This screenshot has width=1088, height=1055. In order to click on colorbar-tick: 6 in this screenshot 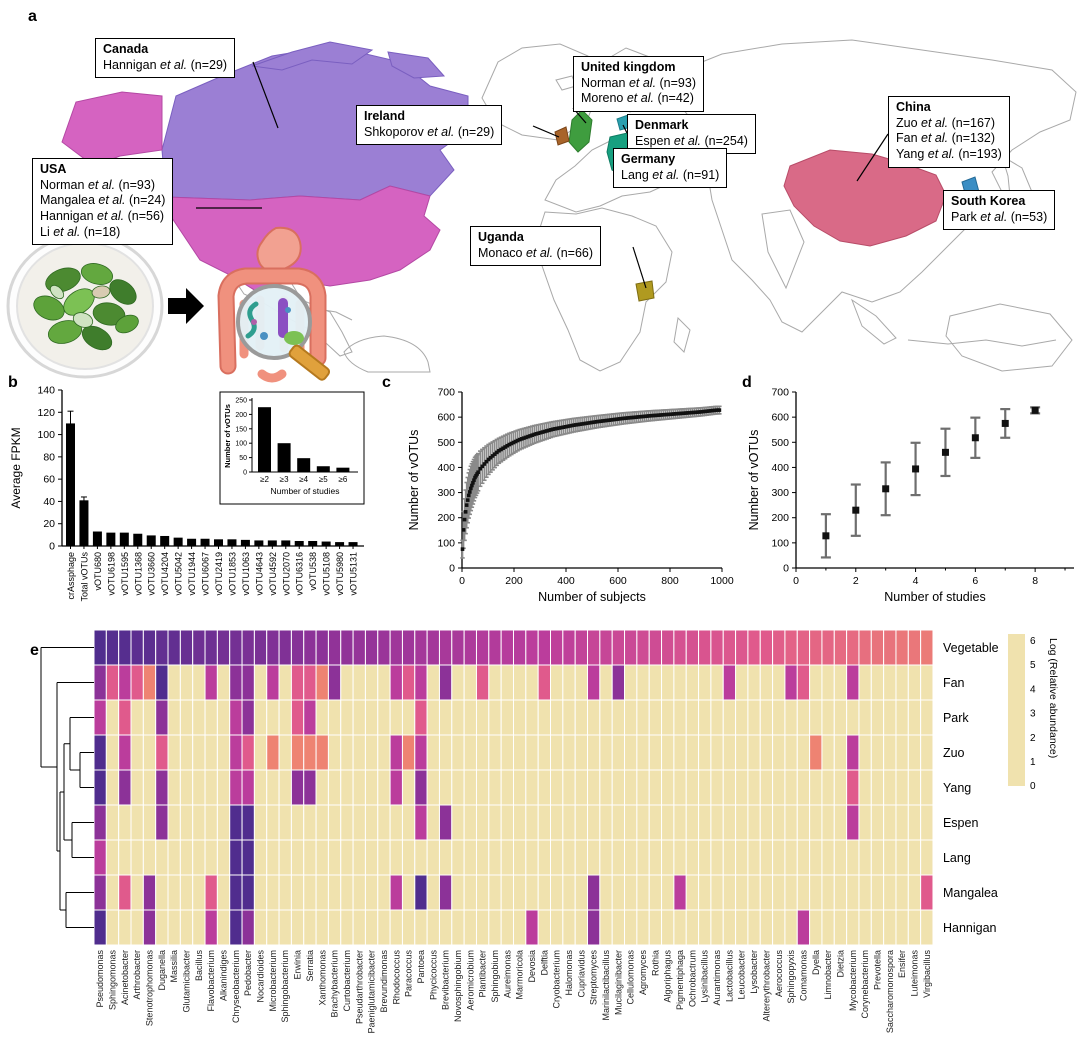, I will do `click(1033, 641)`.